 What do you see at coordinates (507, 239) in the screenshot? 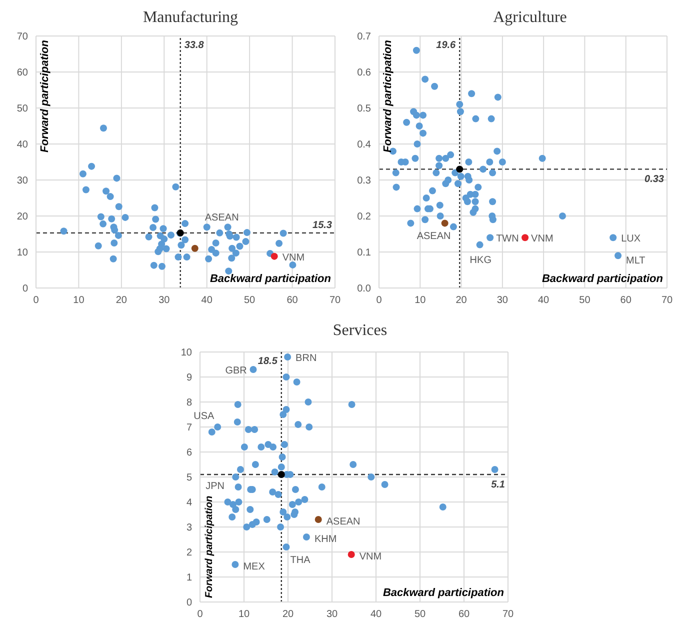
I see `annotation: TWN` at bounding box center [507, 239].